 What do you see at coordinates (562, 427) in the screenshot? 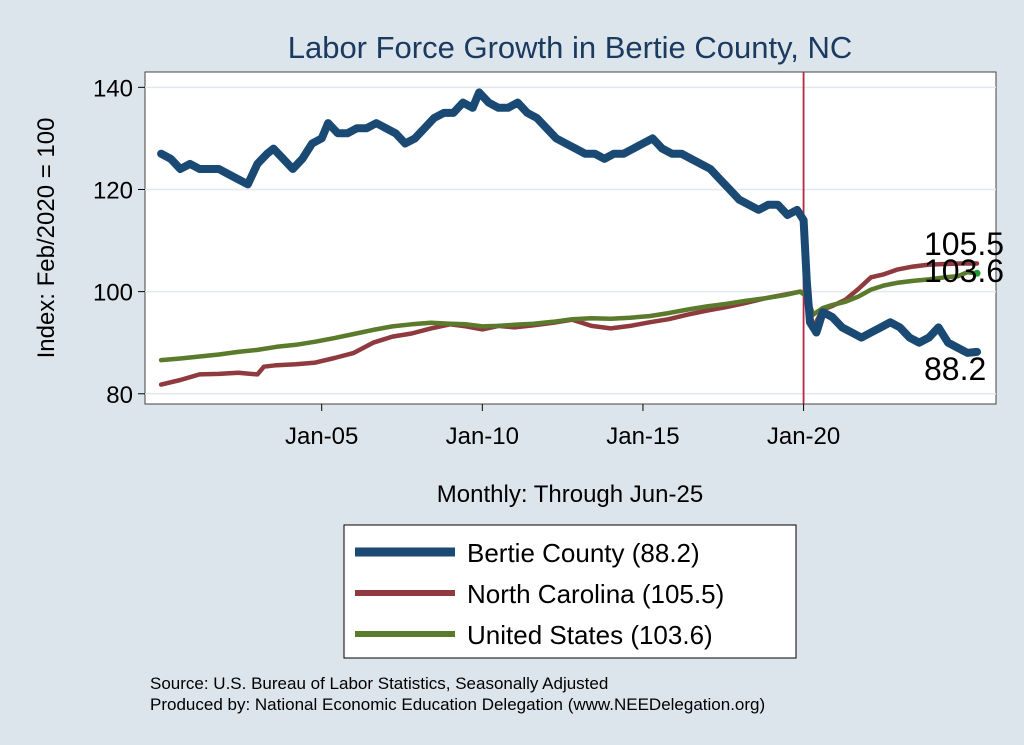
I see `x-axis-ticks: Jan-05 Jan-10 Jan-15 Jan-20` at bounding box center [562, 427].